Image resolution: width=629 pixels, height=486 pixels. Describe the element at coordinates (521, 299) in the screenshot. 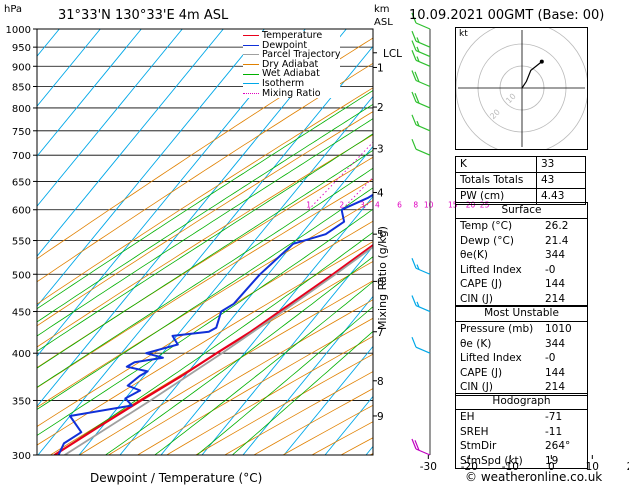

I see `surface-row: CIN (J) 214` at that location.